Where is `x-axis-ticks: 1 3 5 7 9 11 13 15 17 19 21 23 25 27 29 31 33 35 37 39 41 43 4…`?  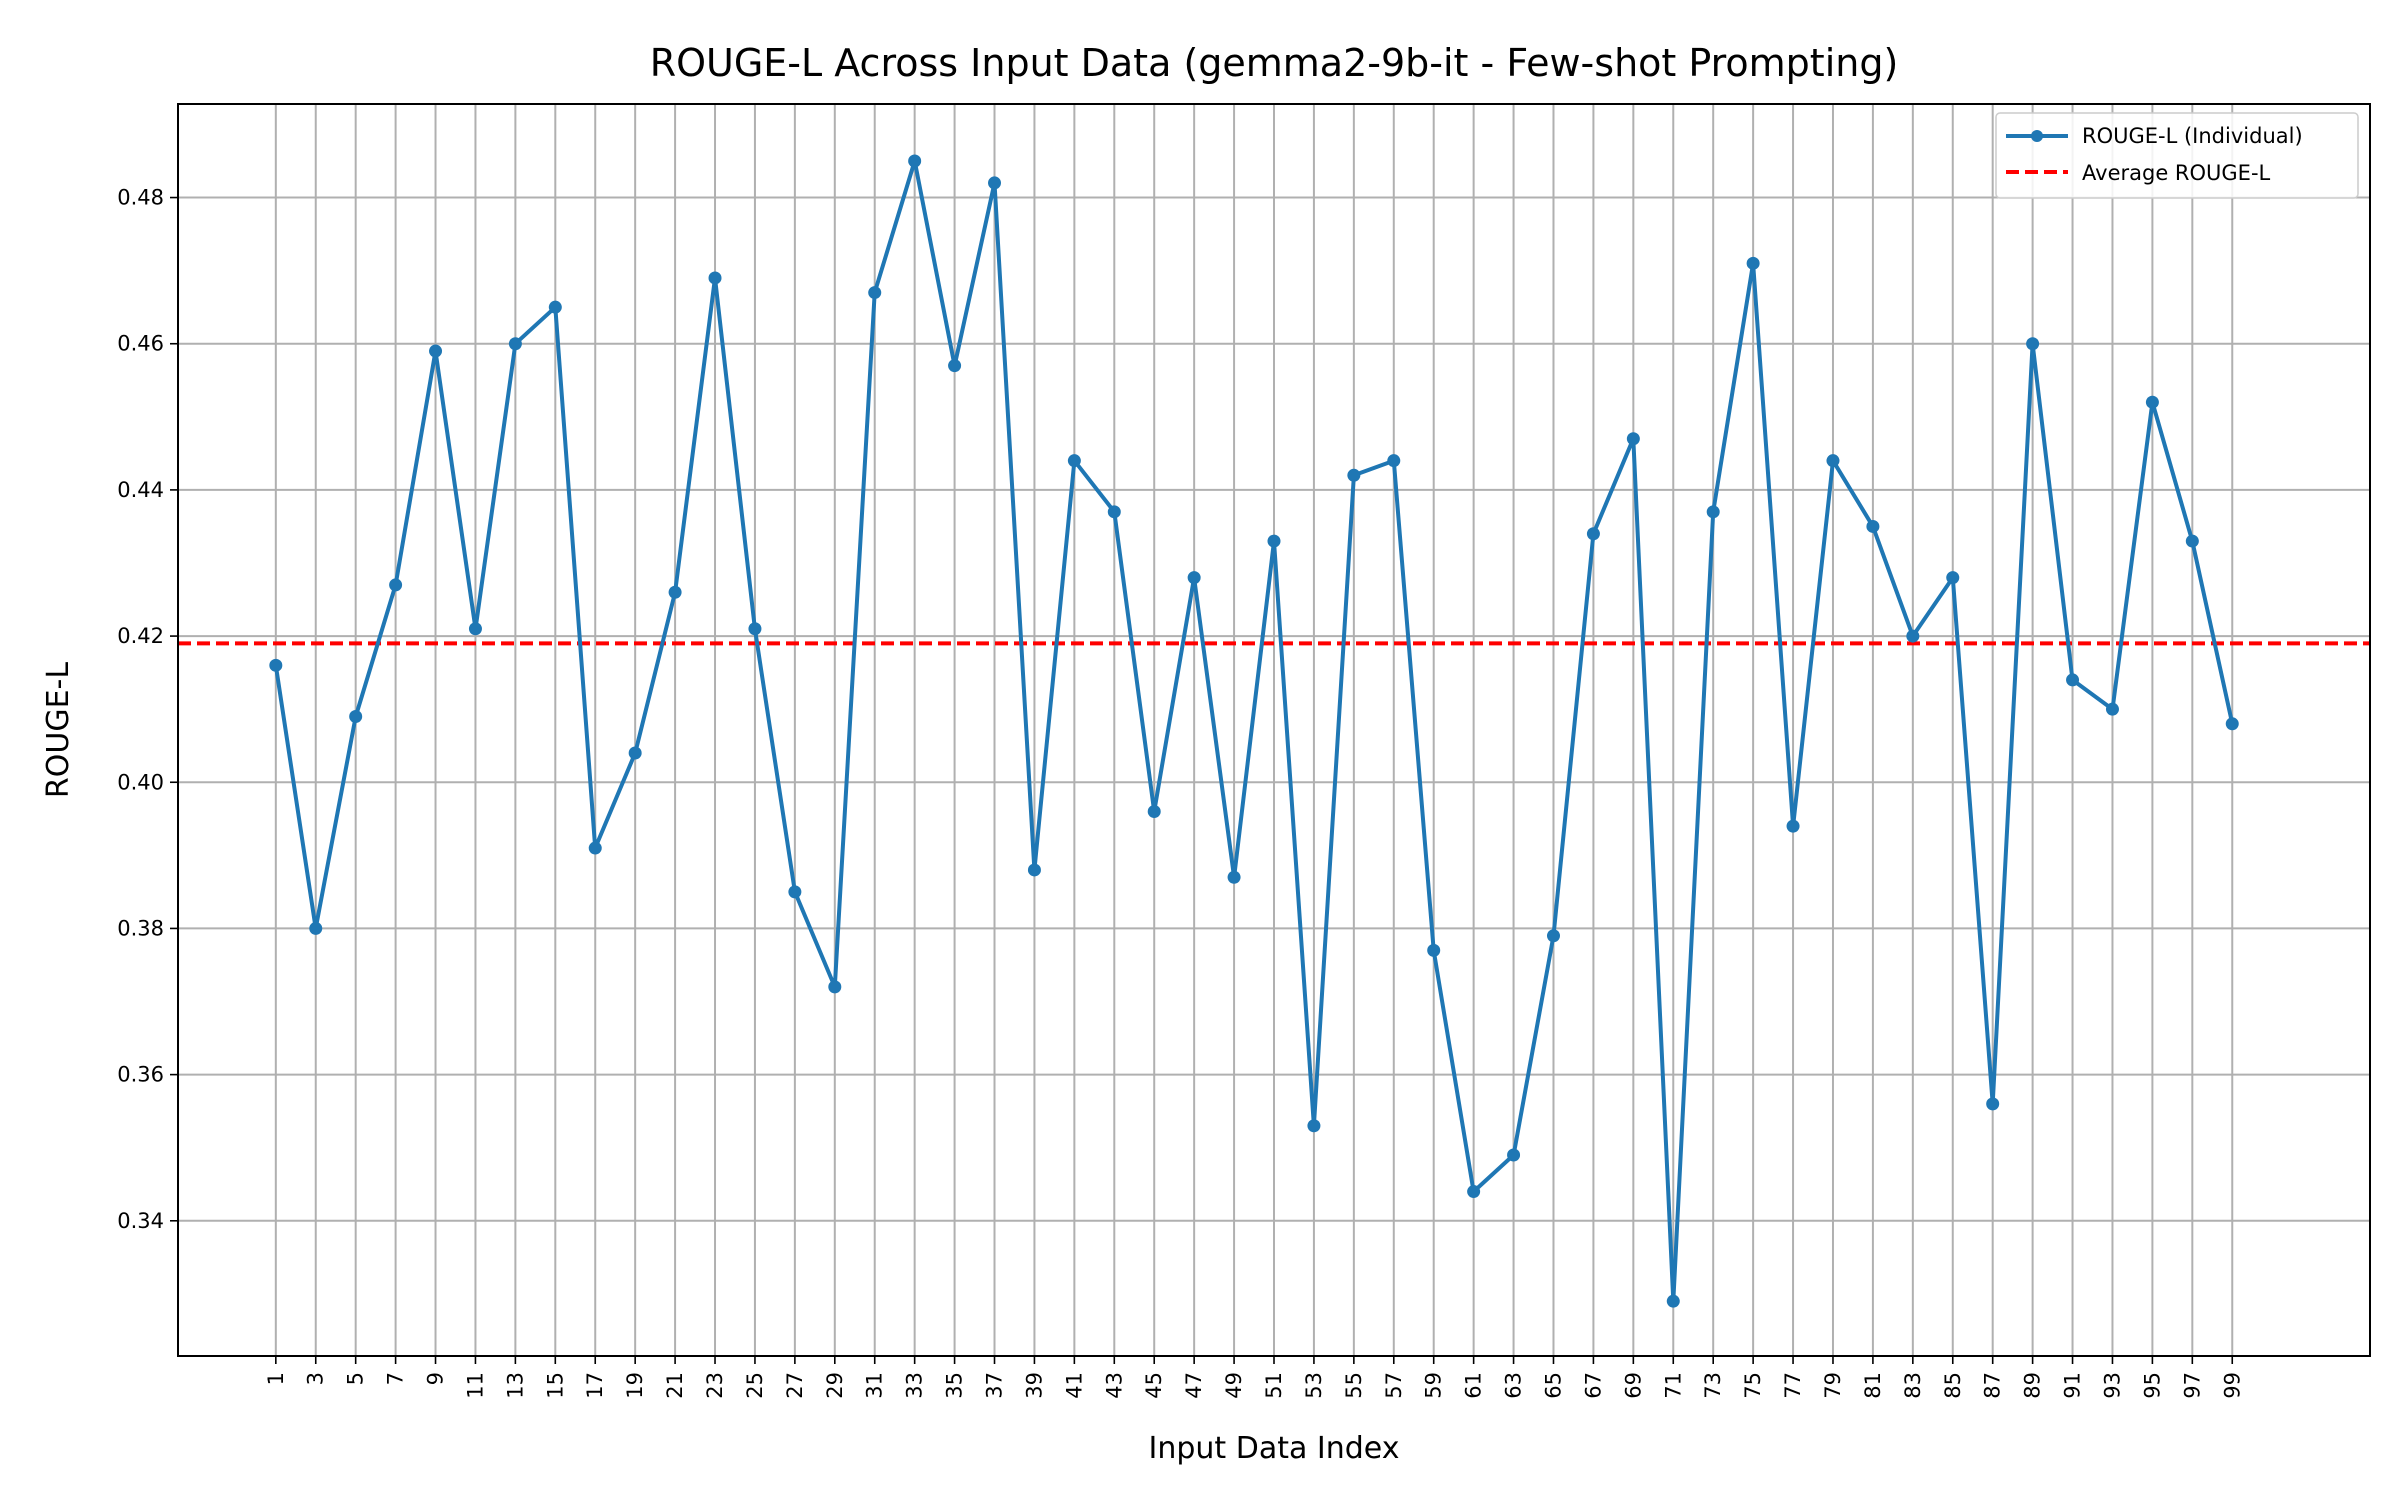 x-axis-ticks: 1 3 5 7 9 11 13 15 17 19 21 23 25 27 29 31 33 35 37 39 41 43 4… is located at coordinates (1254, 1377).